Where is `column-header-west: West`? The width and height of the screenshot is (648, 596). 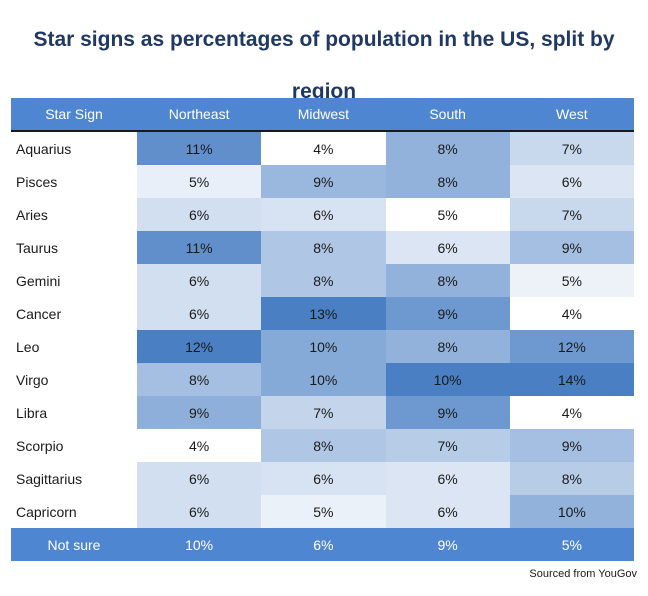
column-header-west: West is located at coordinates (571, 115).